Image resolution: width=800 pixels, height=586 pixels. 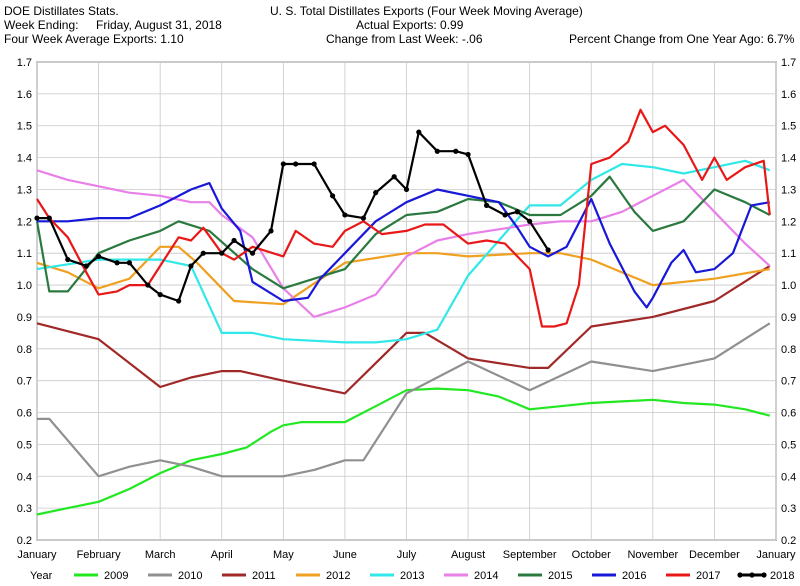 I want to click on legend-label-2012: 2012, so click(x=338, y=576).